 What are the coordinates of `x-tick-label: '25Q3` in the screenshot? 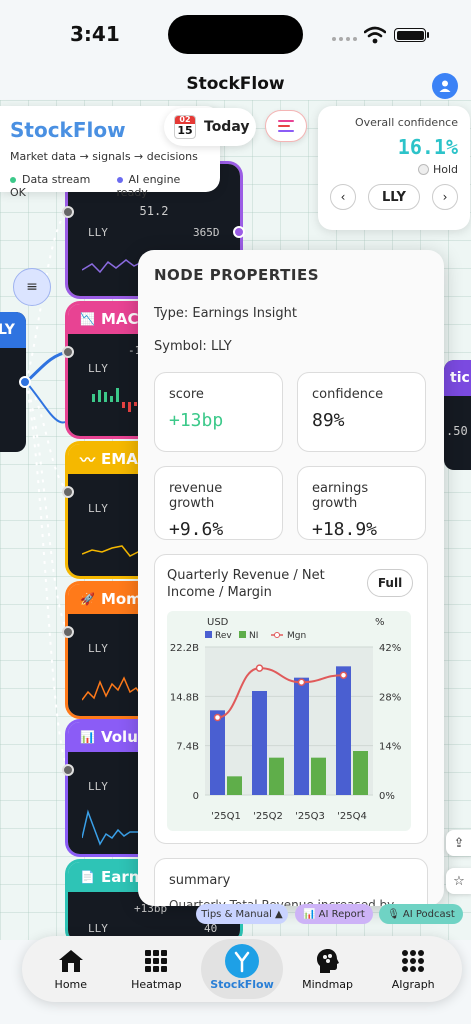 It's located at (310, 816).